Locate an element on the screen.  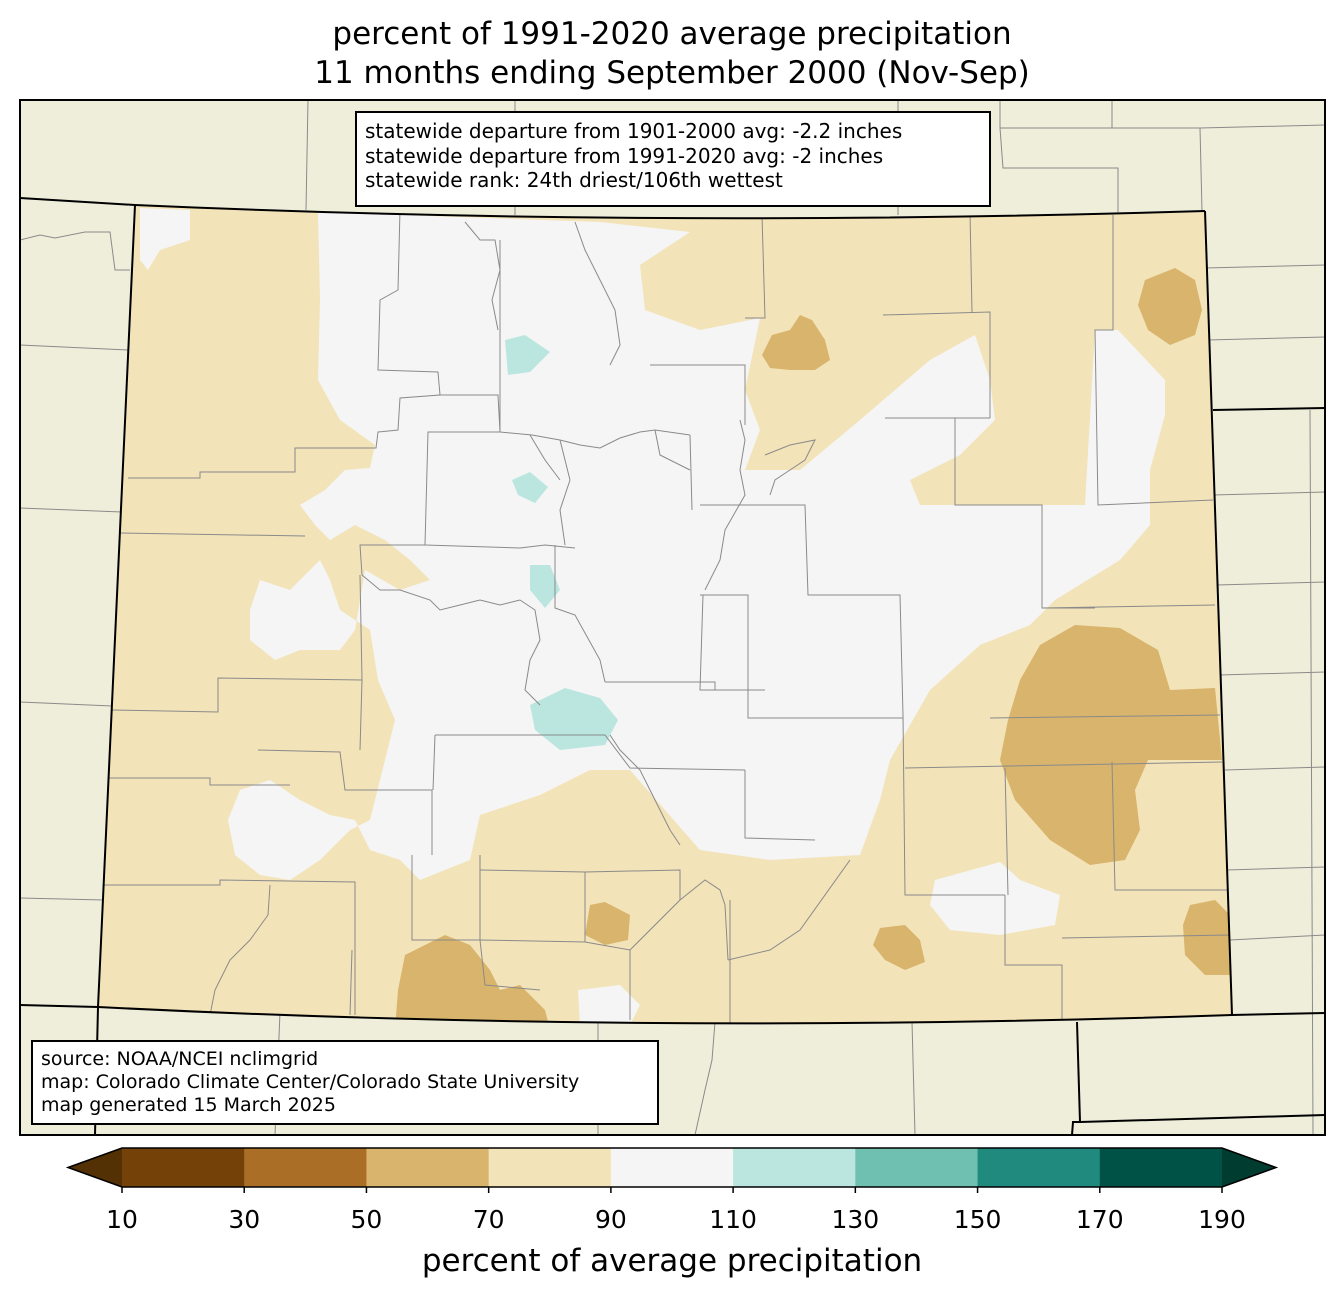
colorbar is located at coordinates (672, 1170).